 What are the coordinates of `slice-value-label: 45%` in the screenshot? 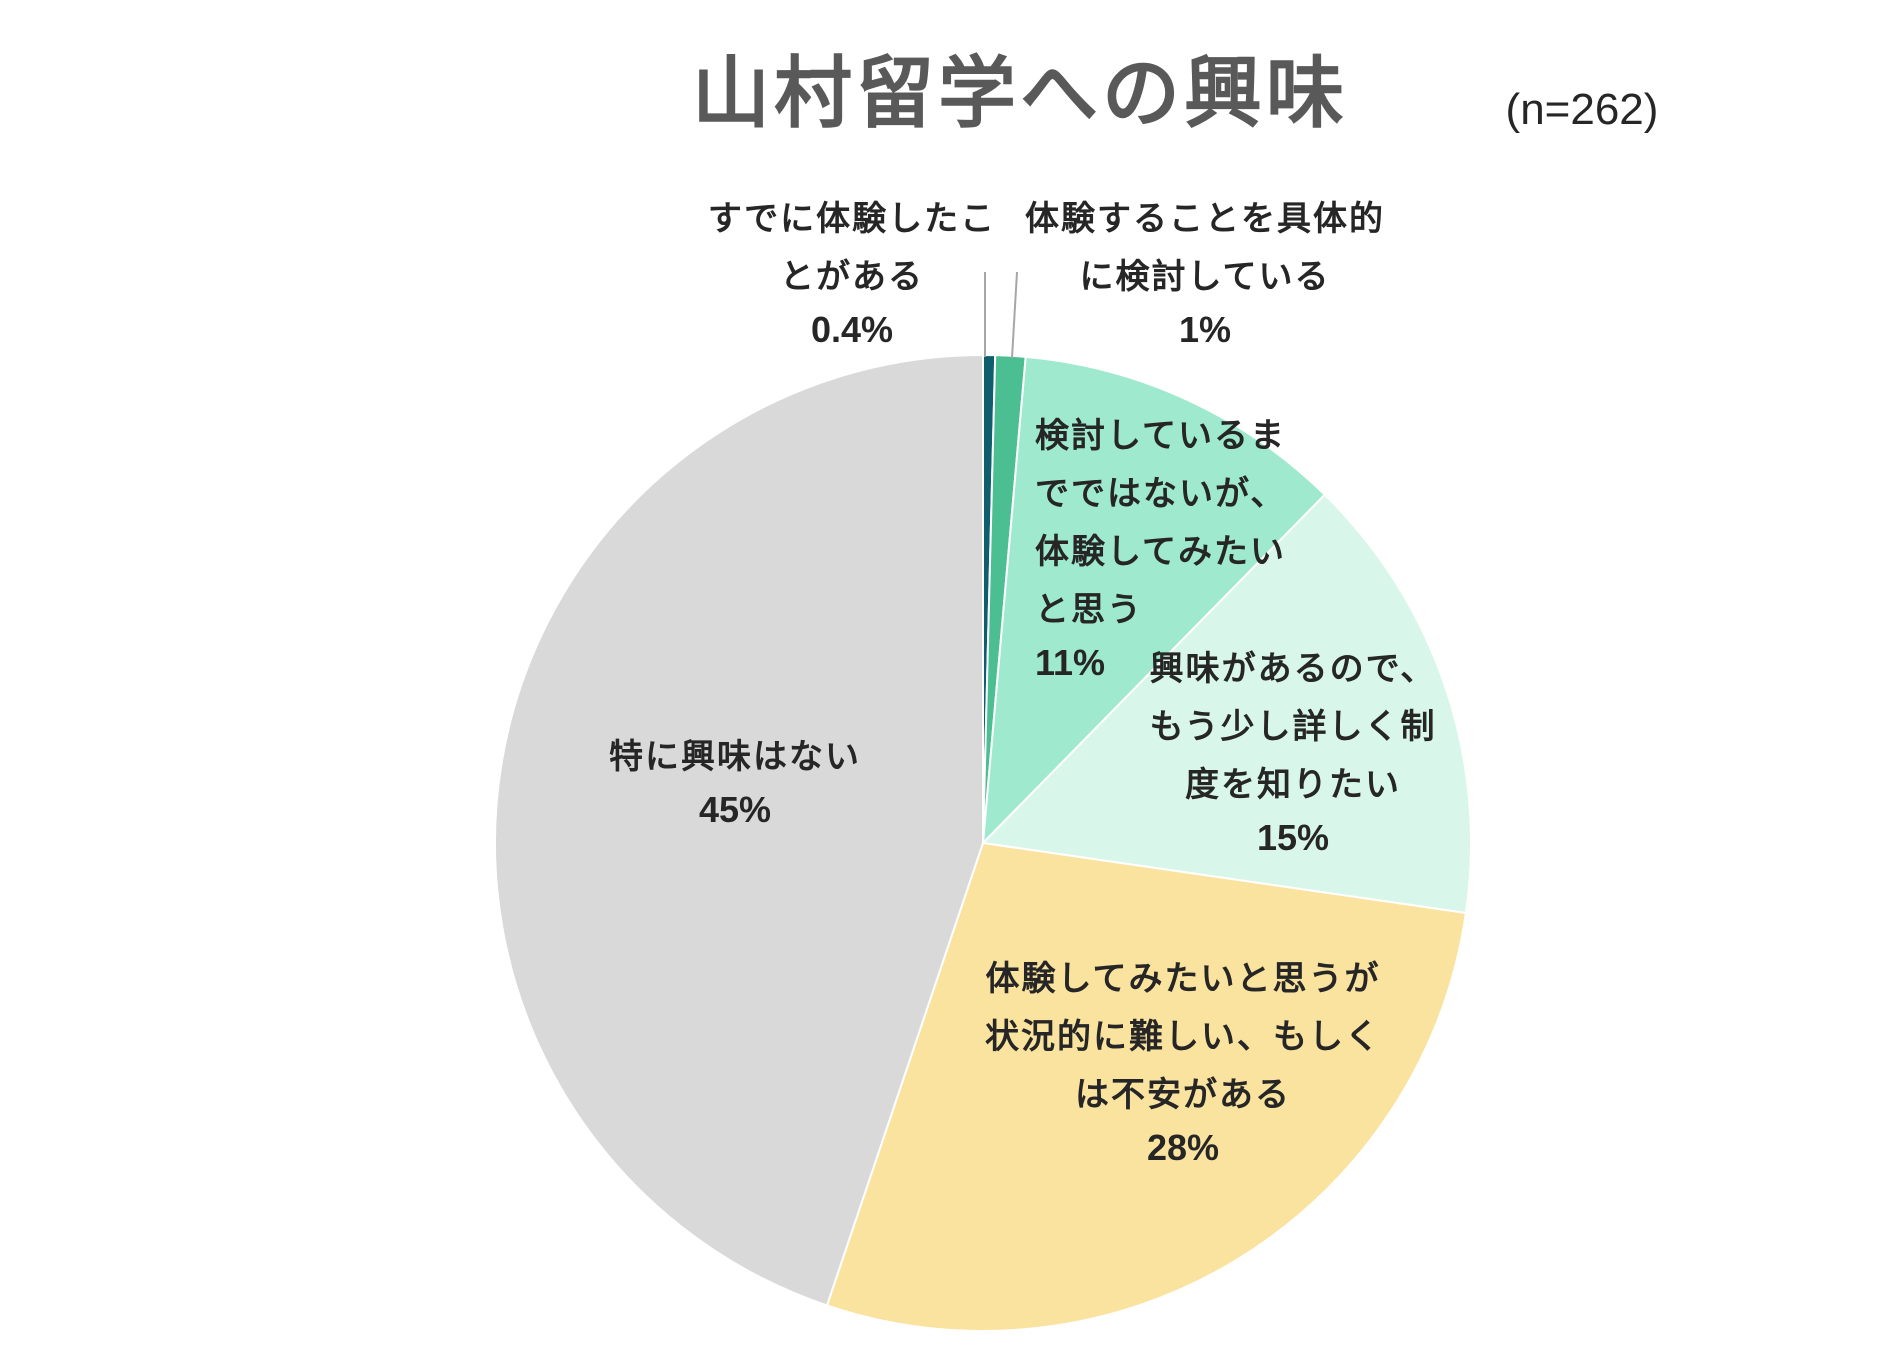 It's located at (735, 809).